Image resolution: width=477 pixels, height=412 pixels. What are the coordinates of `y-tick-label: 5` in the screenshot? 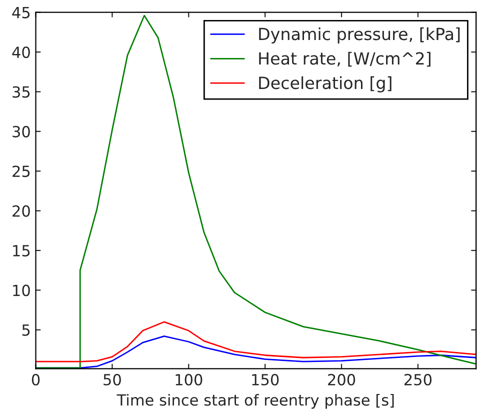 It's located at (26, 330).